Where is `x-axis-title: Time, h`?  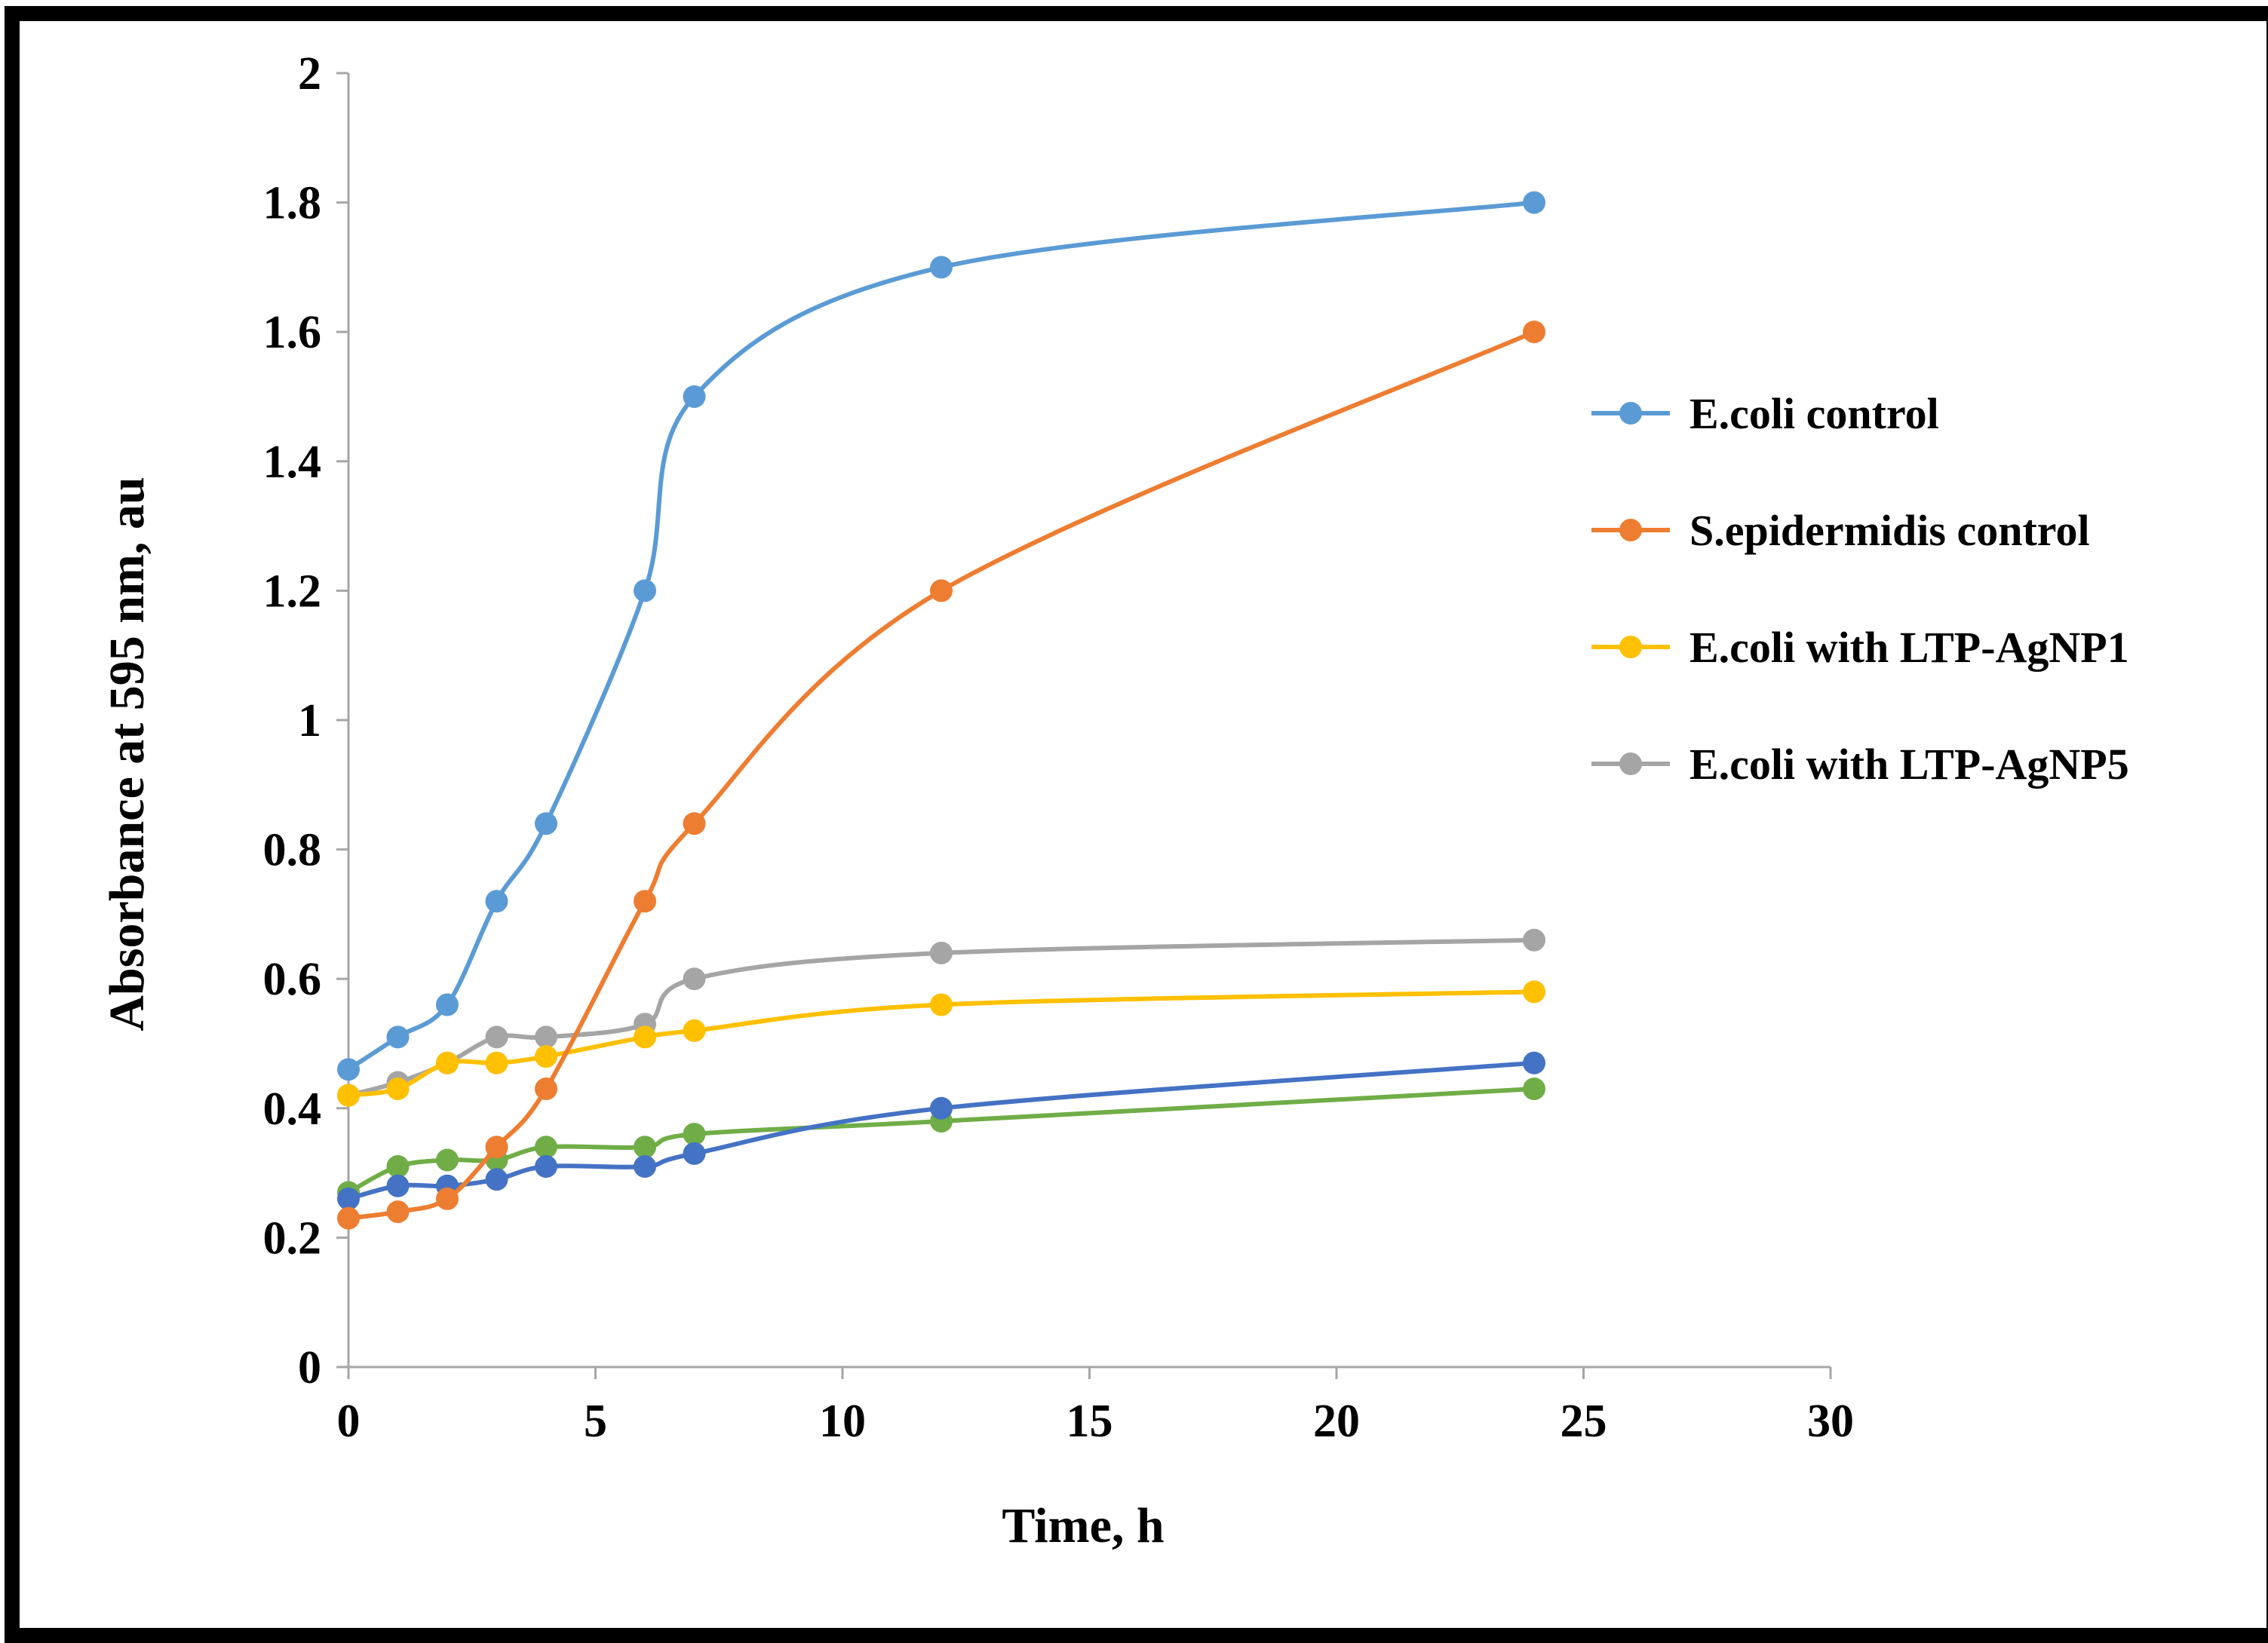 x-axis-title: Time, h is located at coordinates (1083, 1525).